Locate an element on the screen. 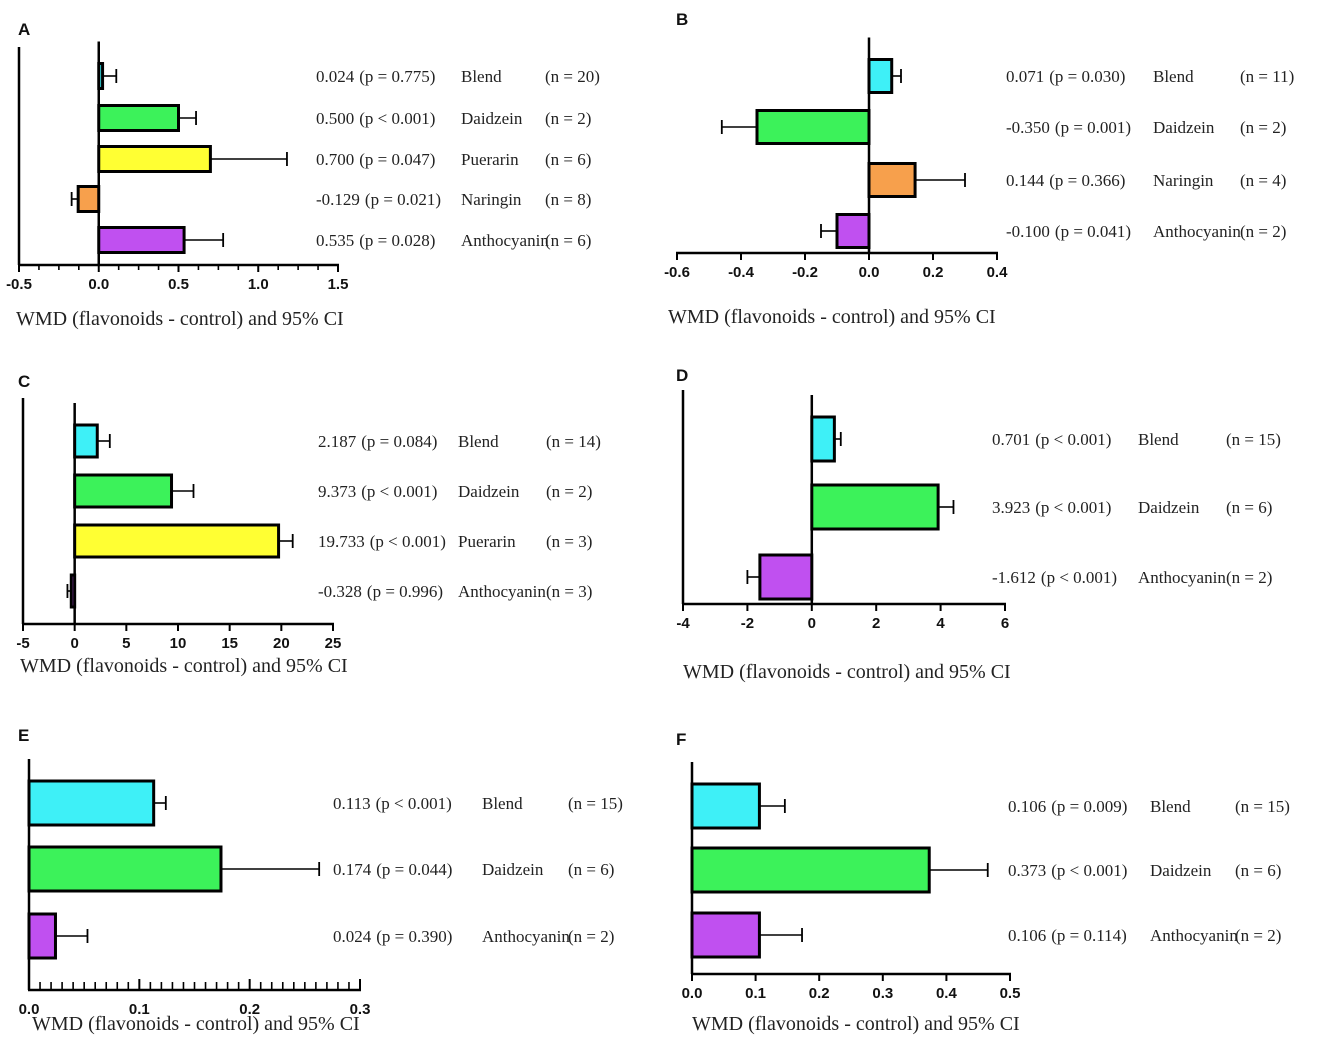  p-value: (p = 0.044) is located at coordinates (414, 869).